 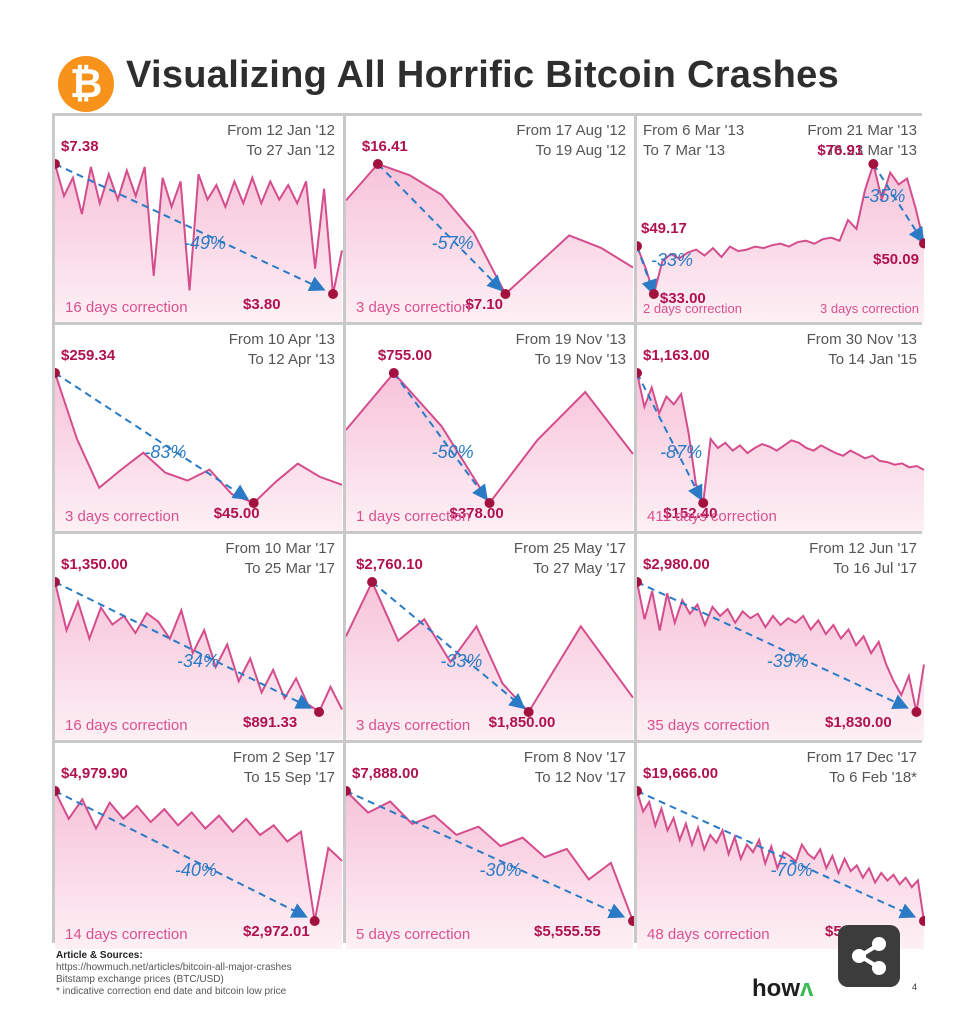 I want to click on bitcoin-icon: ₿, so click(x=86, y=84).